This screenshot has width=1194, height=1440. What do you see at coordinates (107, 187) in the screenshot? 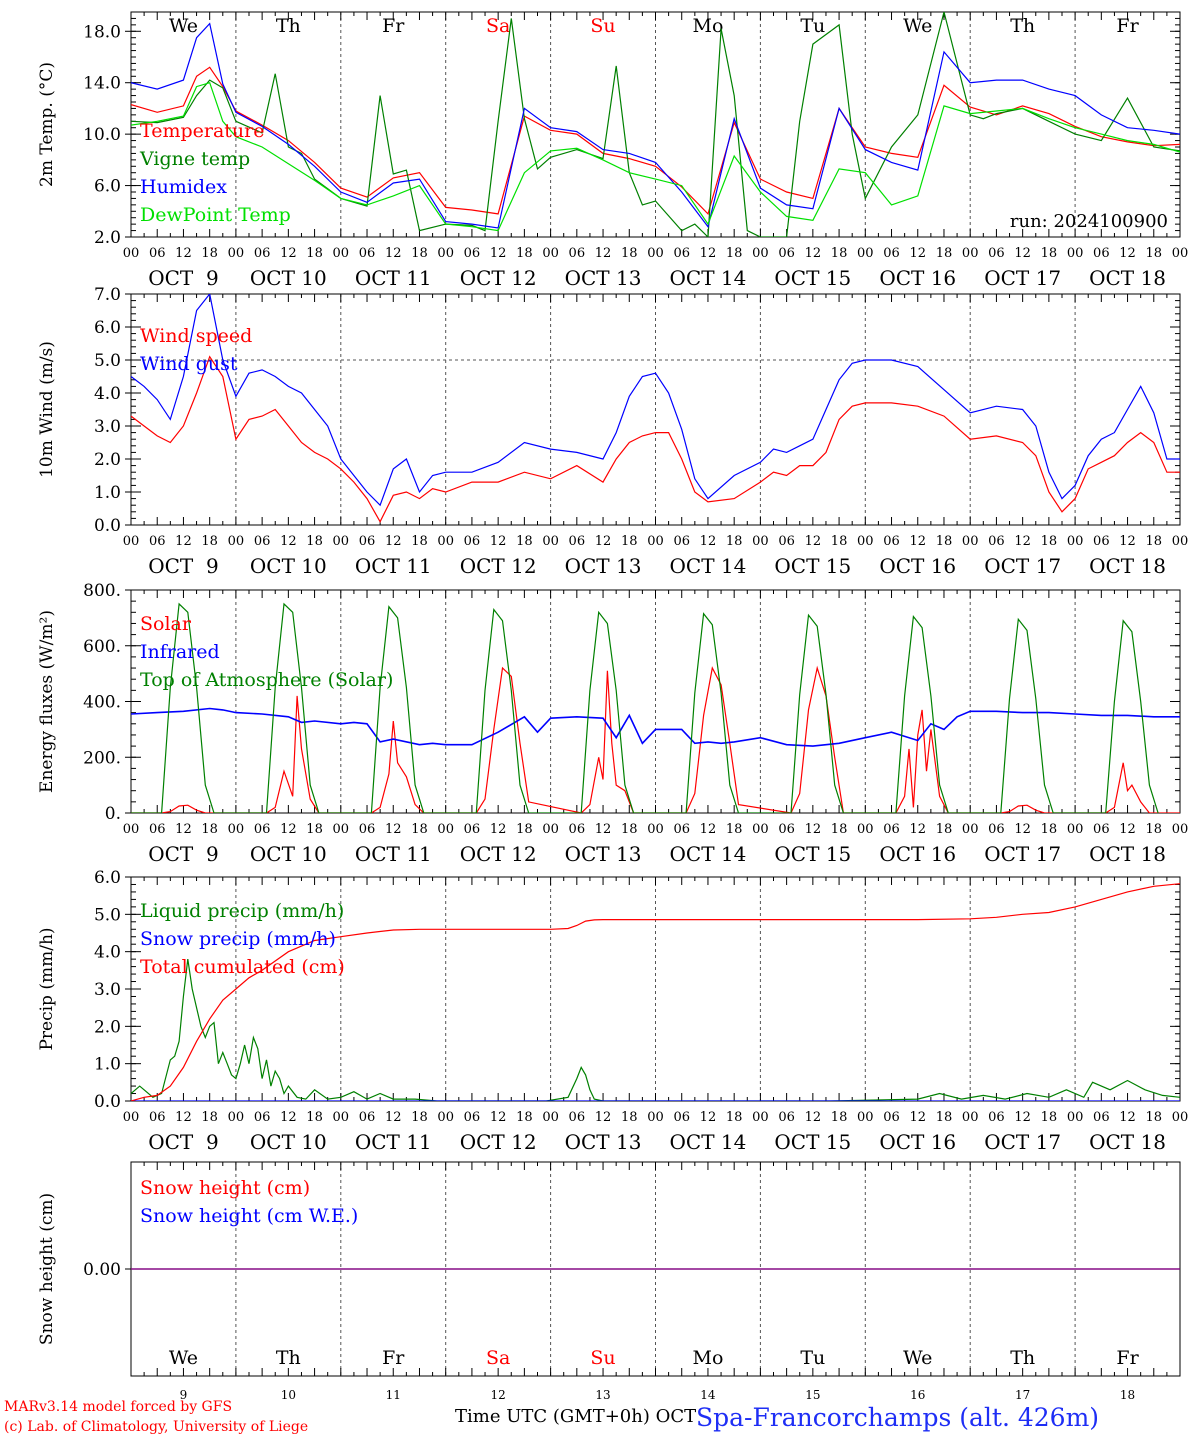
I see `y-tick-label: 6.0` at bounding box center [107, 187].